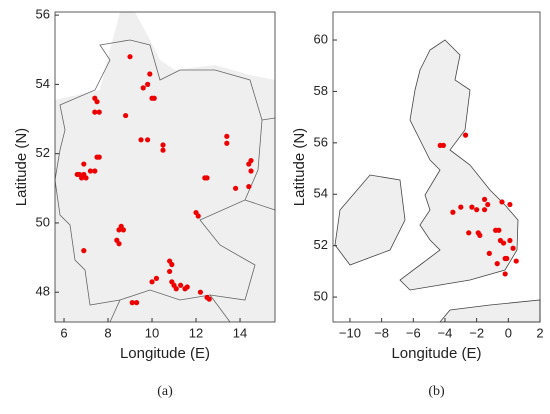  Describe the element at coordinates (476, 332) in the screenshot. I see `x-tick-label: −2` at that location.